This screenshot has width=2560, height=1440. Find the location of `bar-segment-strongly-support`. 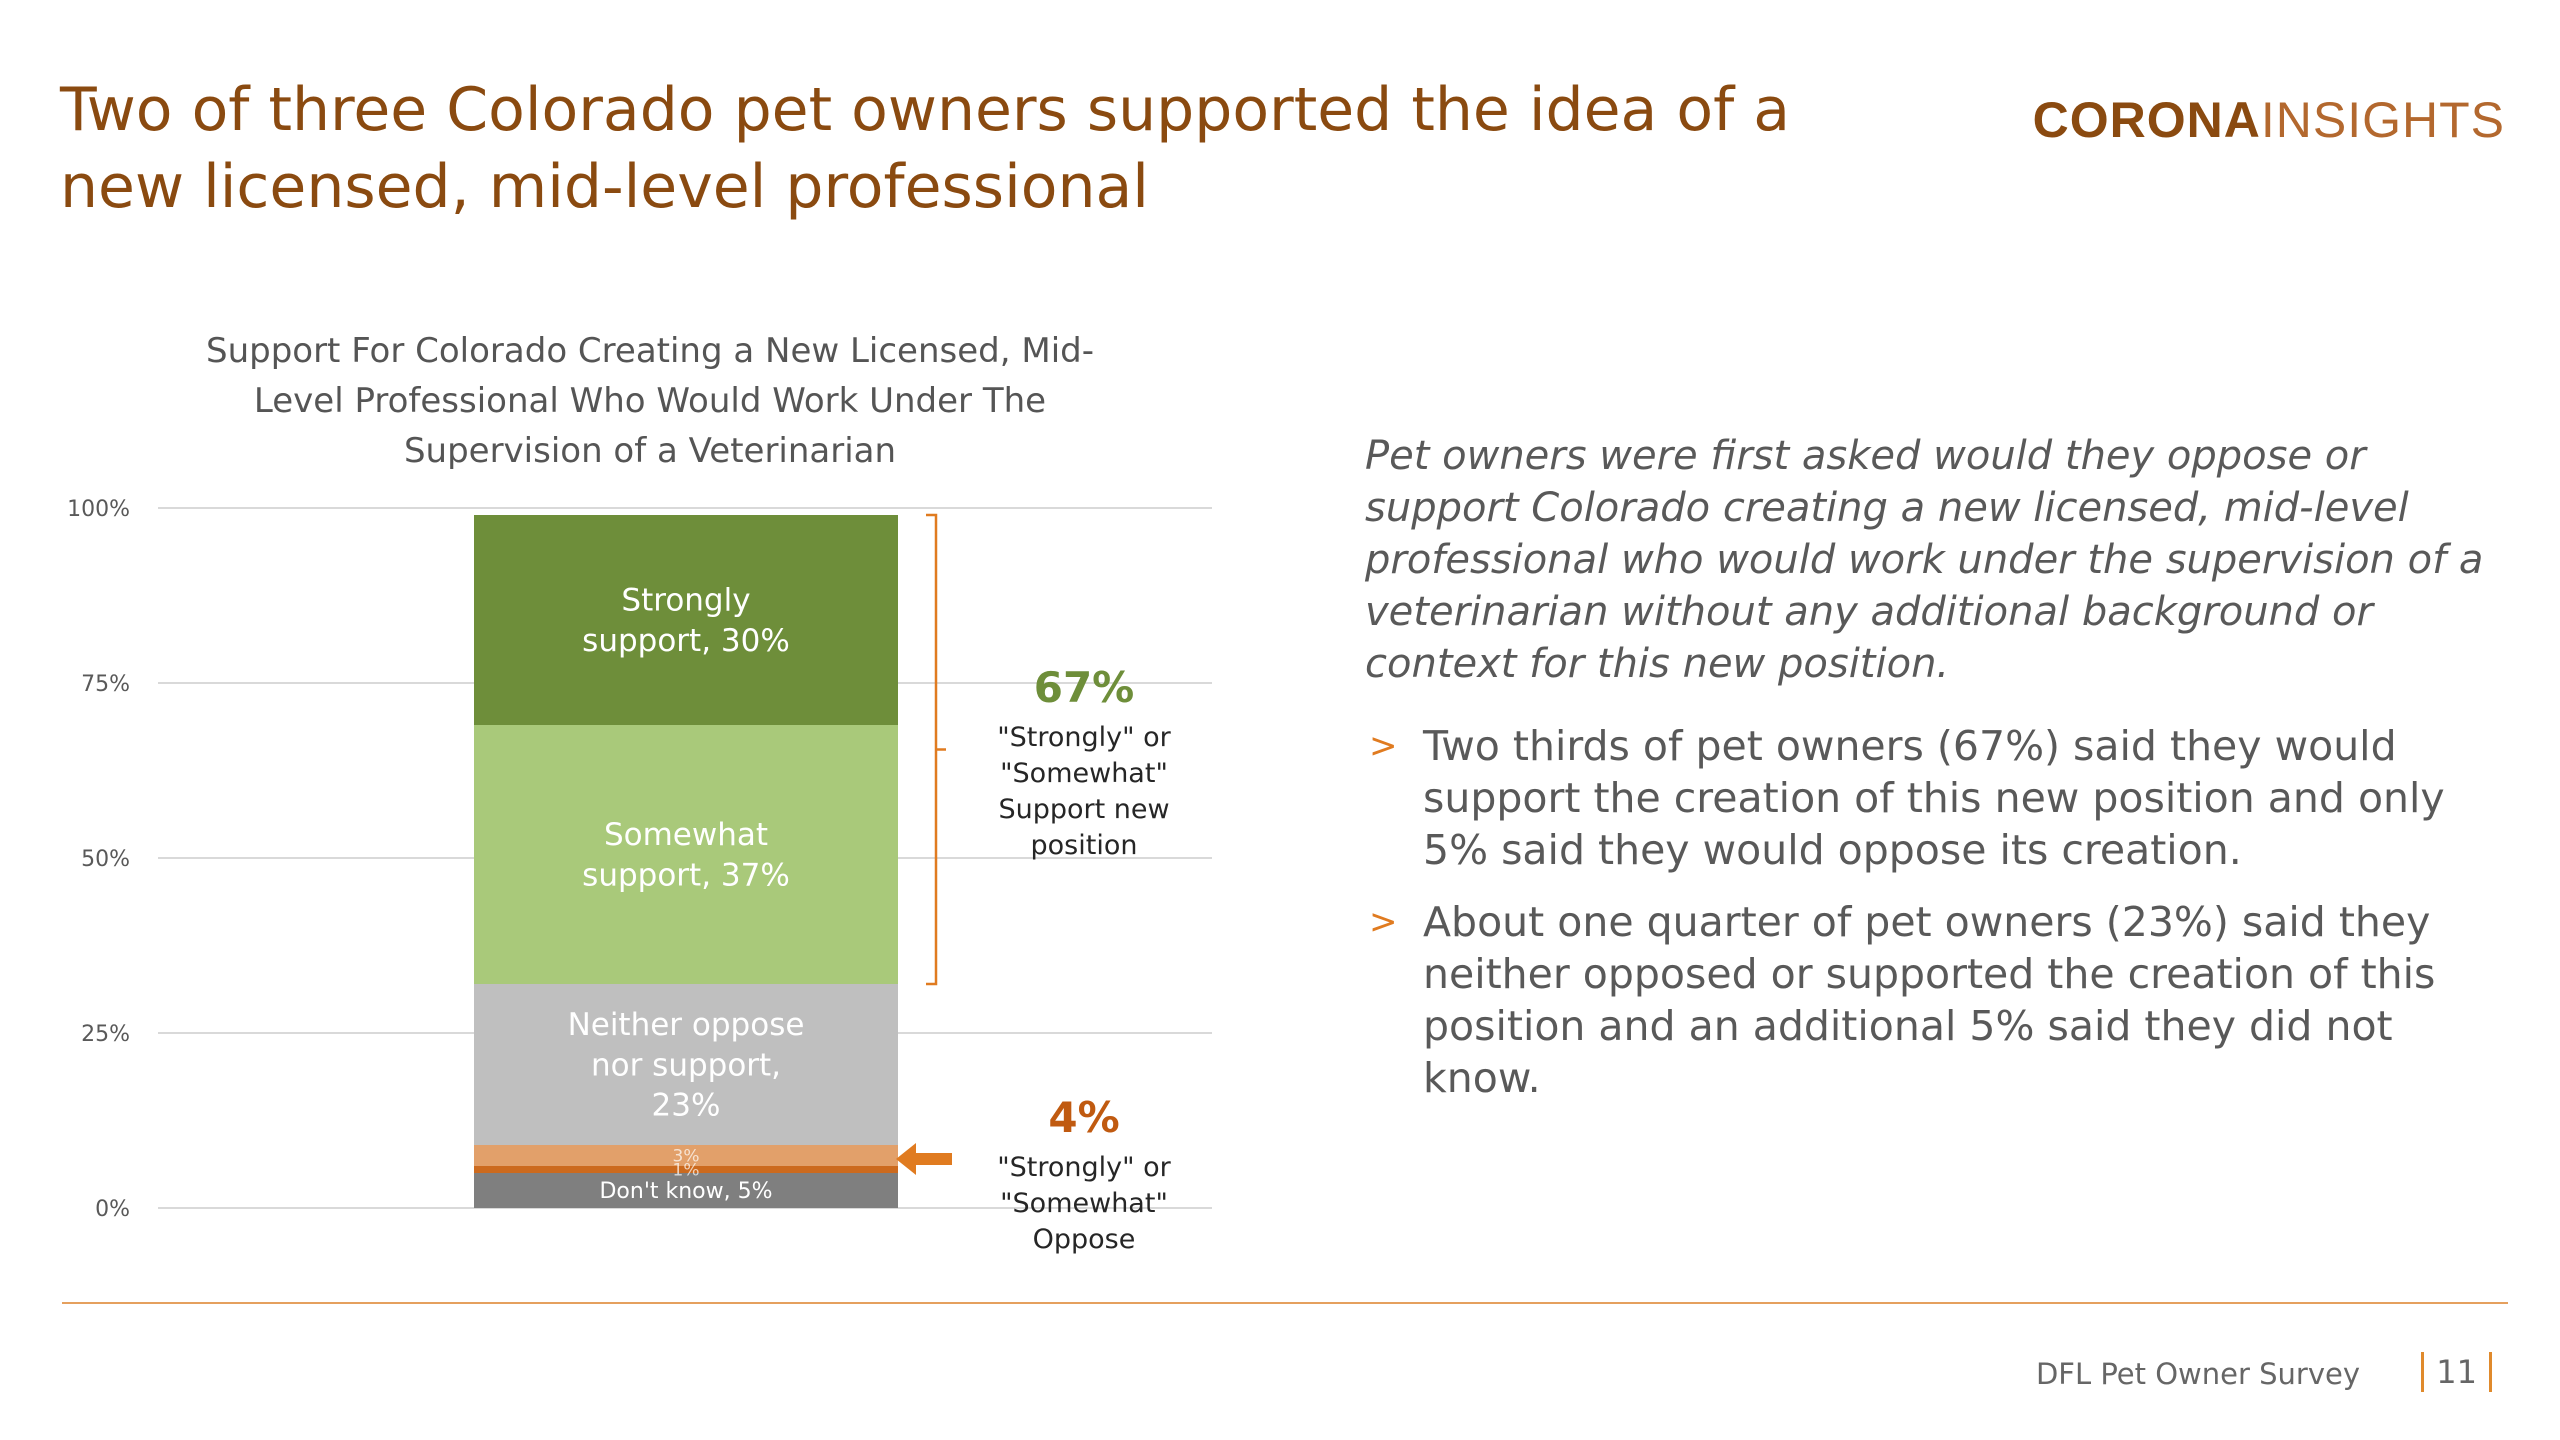

bar-segment-strongly-support is located at coordinates (686, 620).